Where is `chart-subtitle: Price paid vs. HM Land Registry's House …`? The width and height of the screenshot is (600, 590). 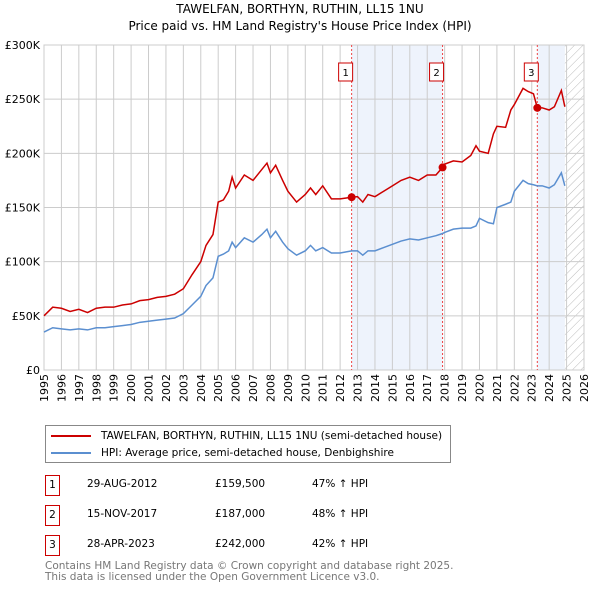
chart-subtitle: Price paid vs. HM Land Registry's House … is located at coordinates (300, 26).